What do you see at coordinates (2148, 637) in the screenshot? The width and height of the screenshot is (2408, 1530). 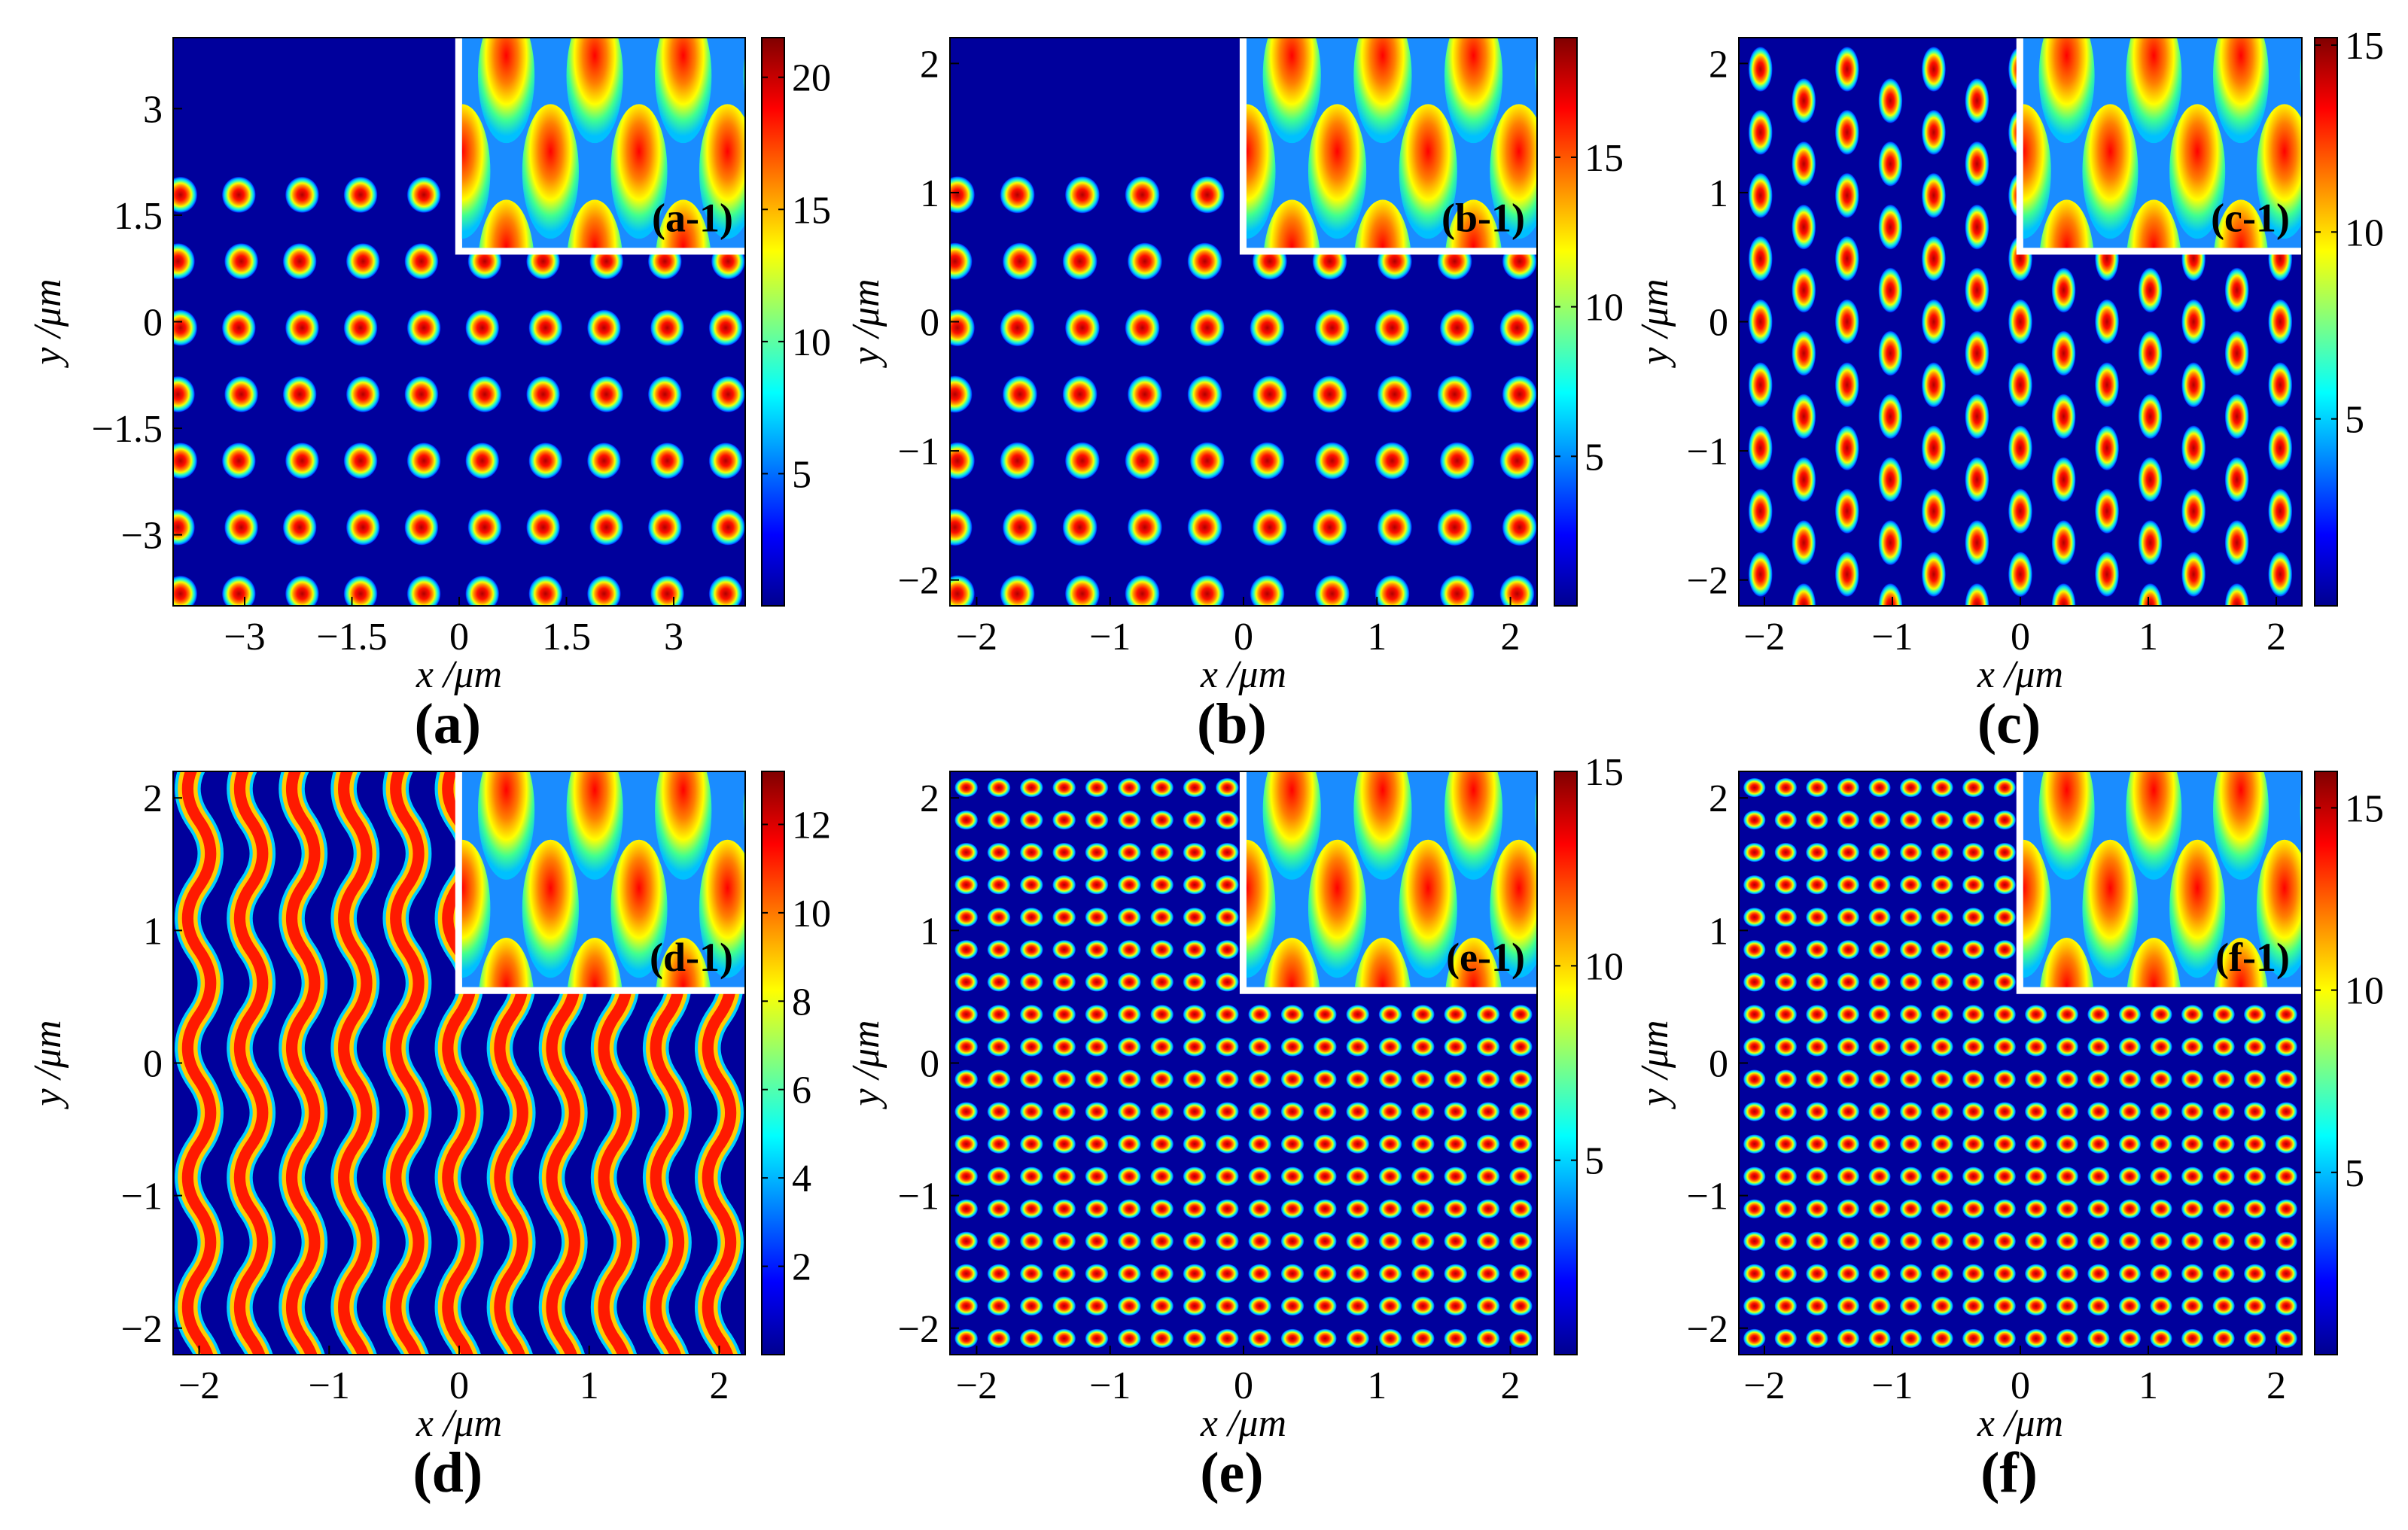 I see `x-tick-label: 1` at bounding box center [2148, 637].